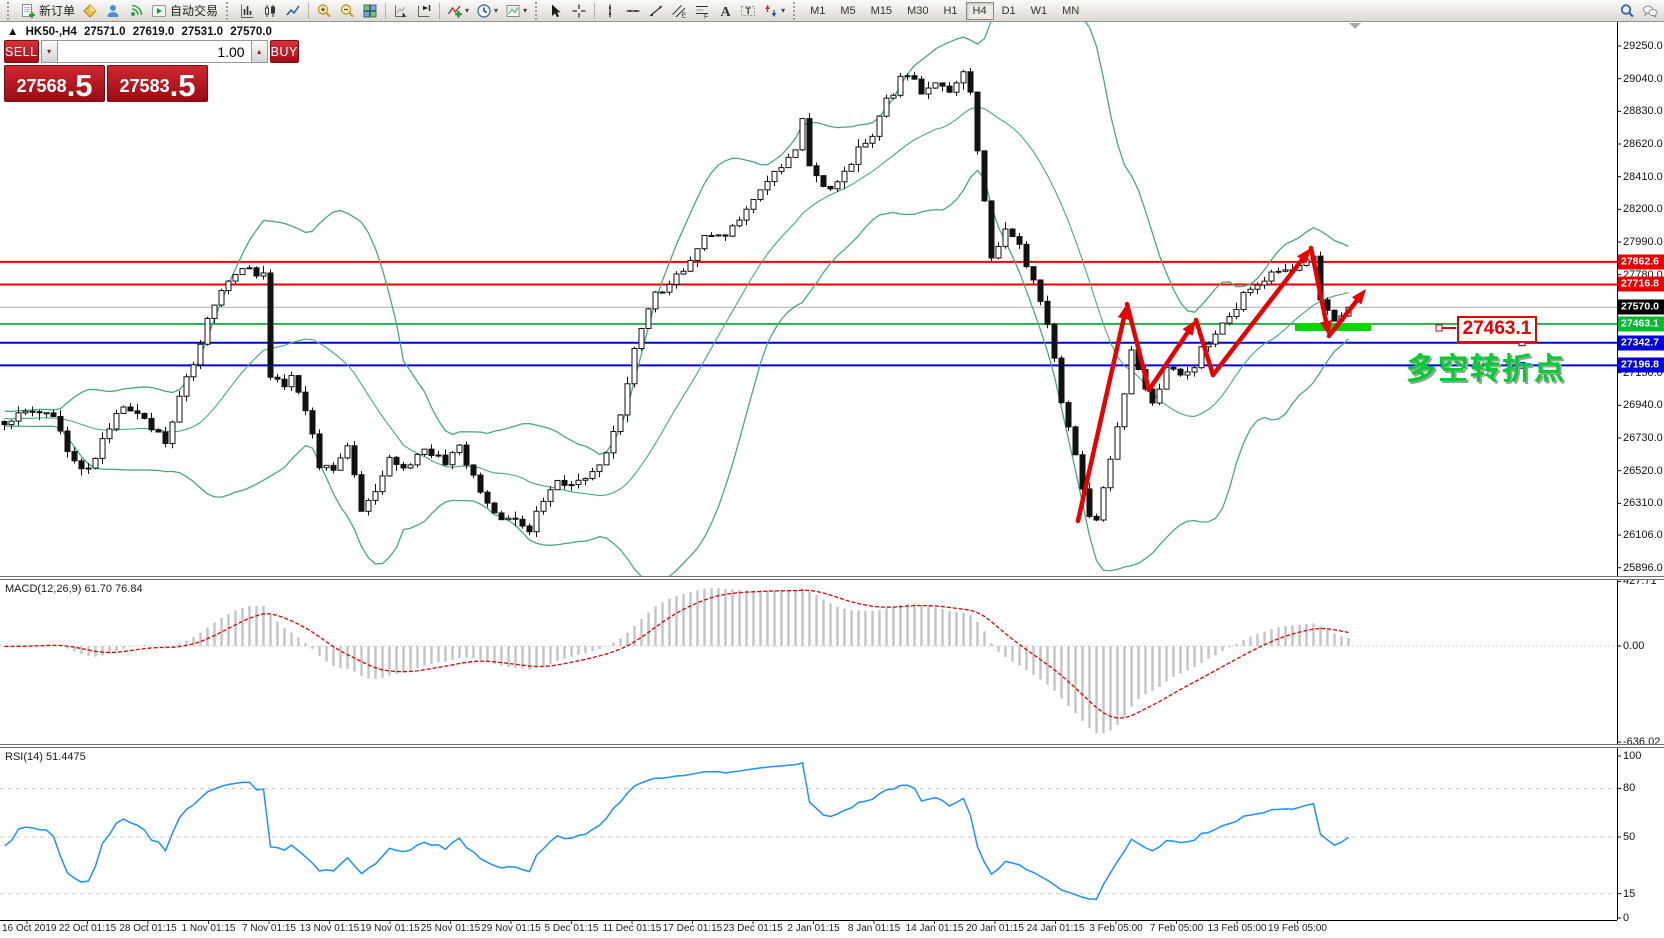 This screenshot has height=938, width=1664. I want to click on periods-clock-icon, so click(484, 10).